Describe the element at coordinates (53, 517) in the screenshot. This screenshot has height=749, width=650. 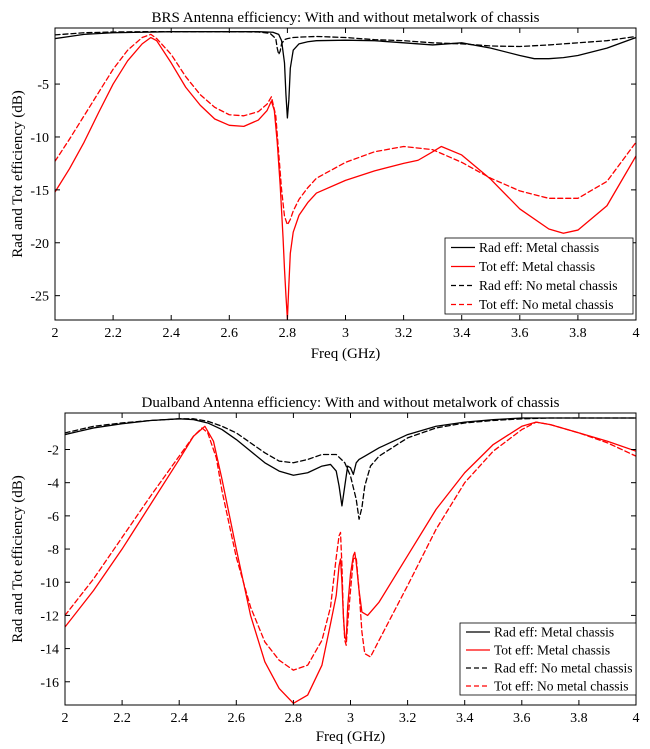
I see `y-tick-label: -6` at that location.